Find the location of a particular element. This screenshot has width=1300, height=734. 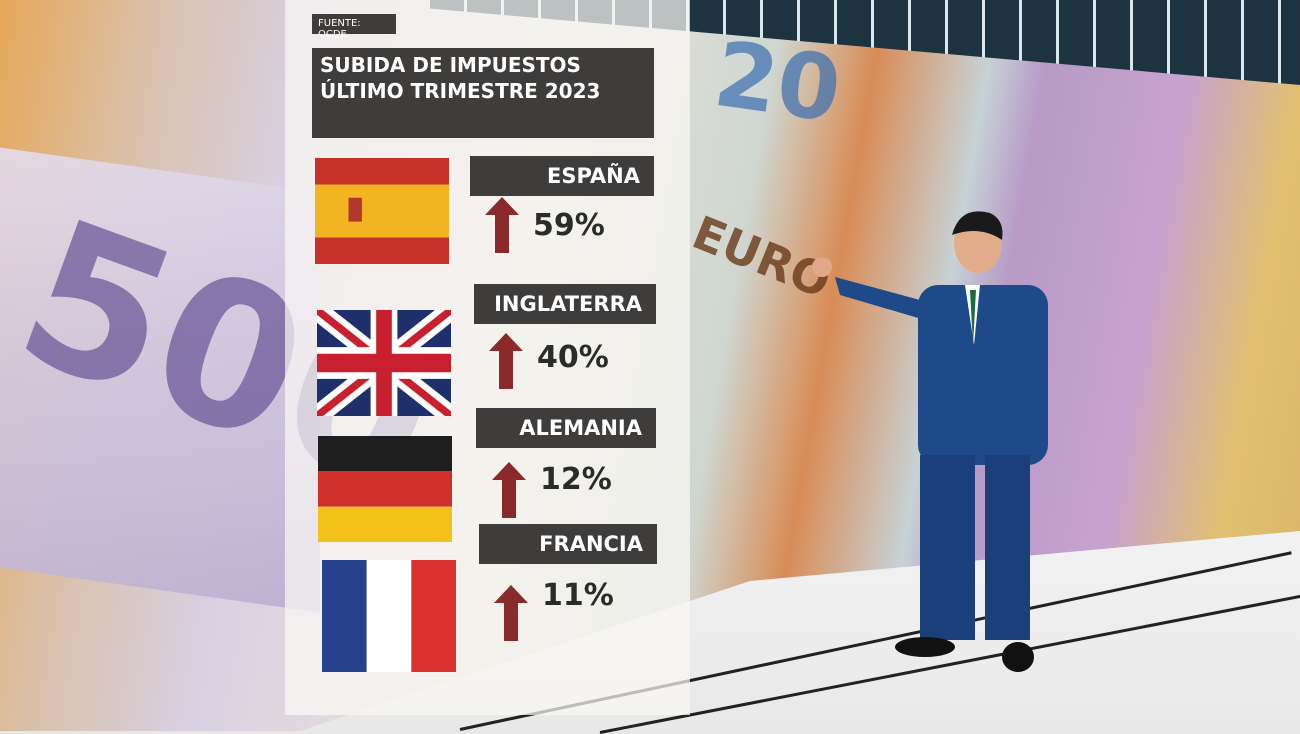

country-name: INGLATERRA is located at coordinates (565, 304).